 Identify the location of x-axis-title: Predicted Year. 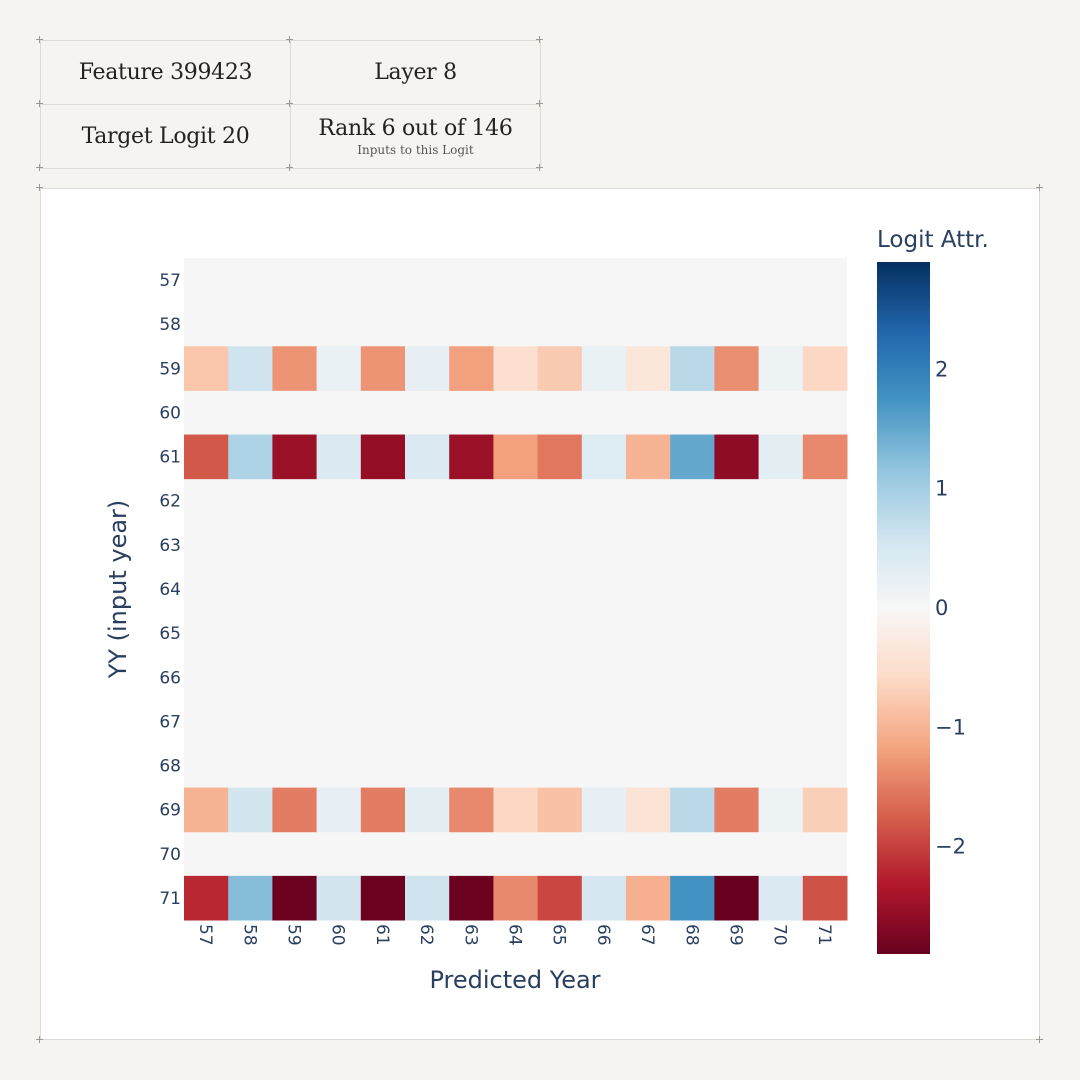
(514, 980).